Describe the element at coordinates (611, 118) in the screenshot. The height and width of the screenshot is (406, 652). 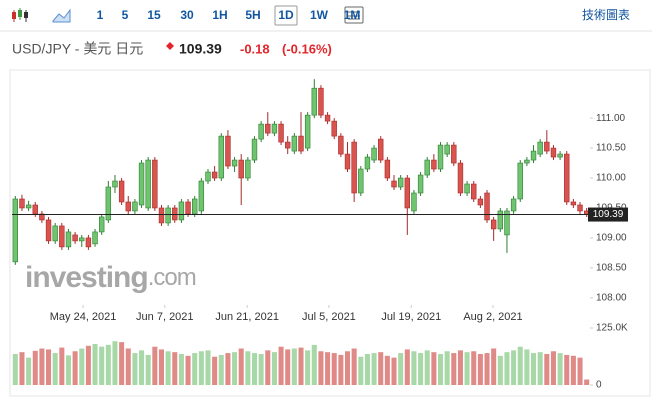
I see `y-tick-label: 111.00` at that location.